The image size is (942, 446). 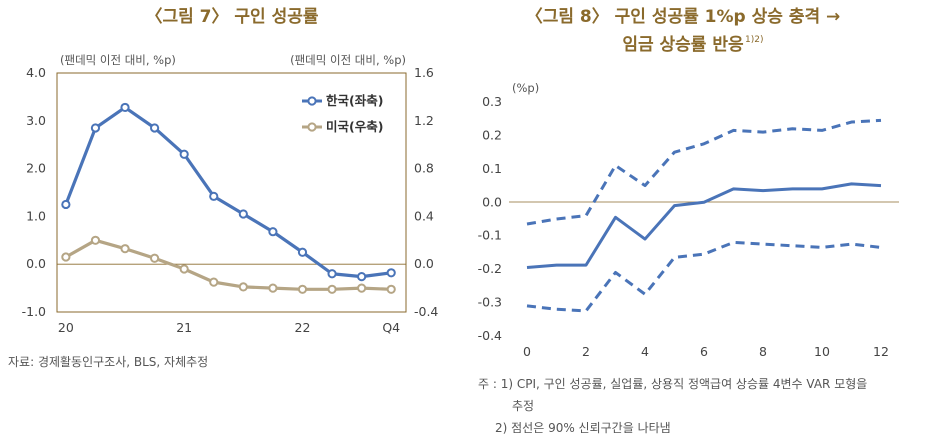 I want to click on figure8-y-tick-label: 0.0, so click(x=492, y=201).